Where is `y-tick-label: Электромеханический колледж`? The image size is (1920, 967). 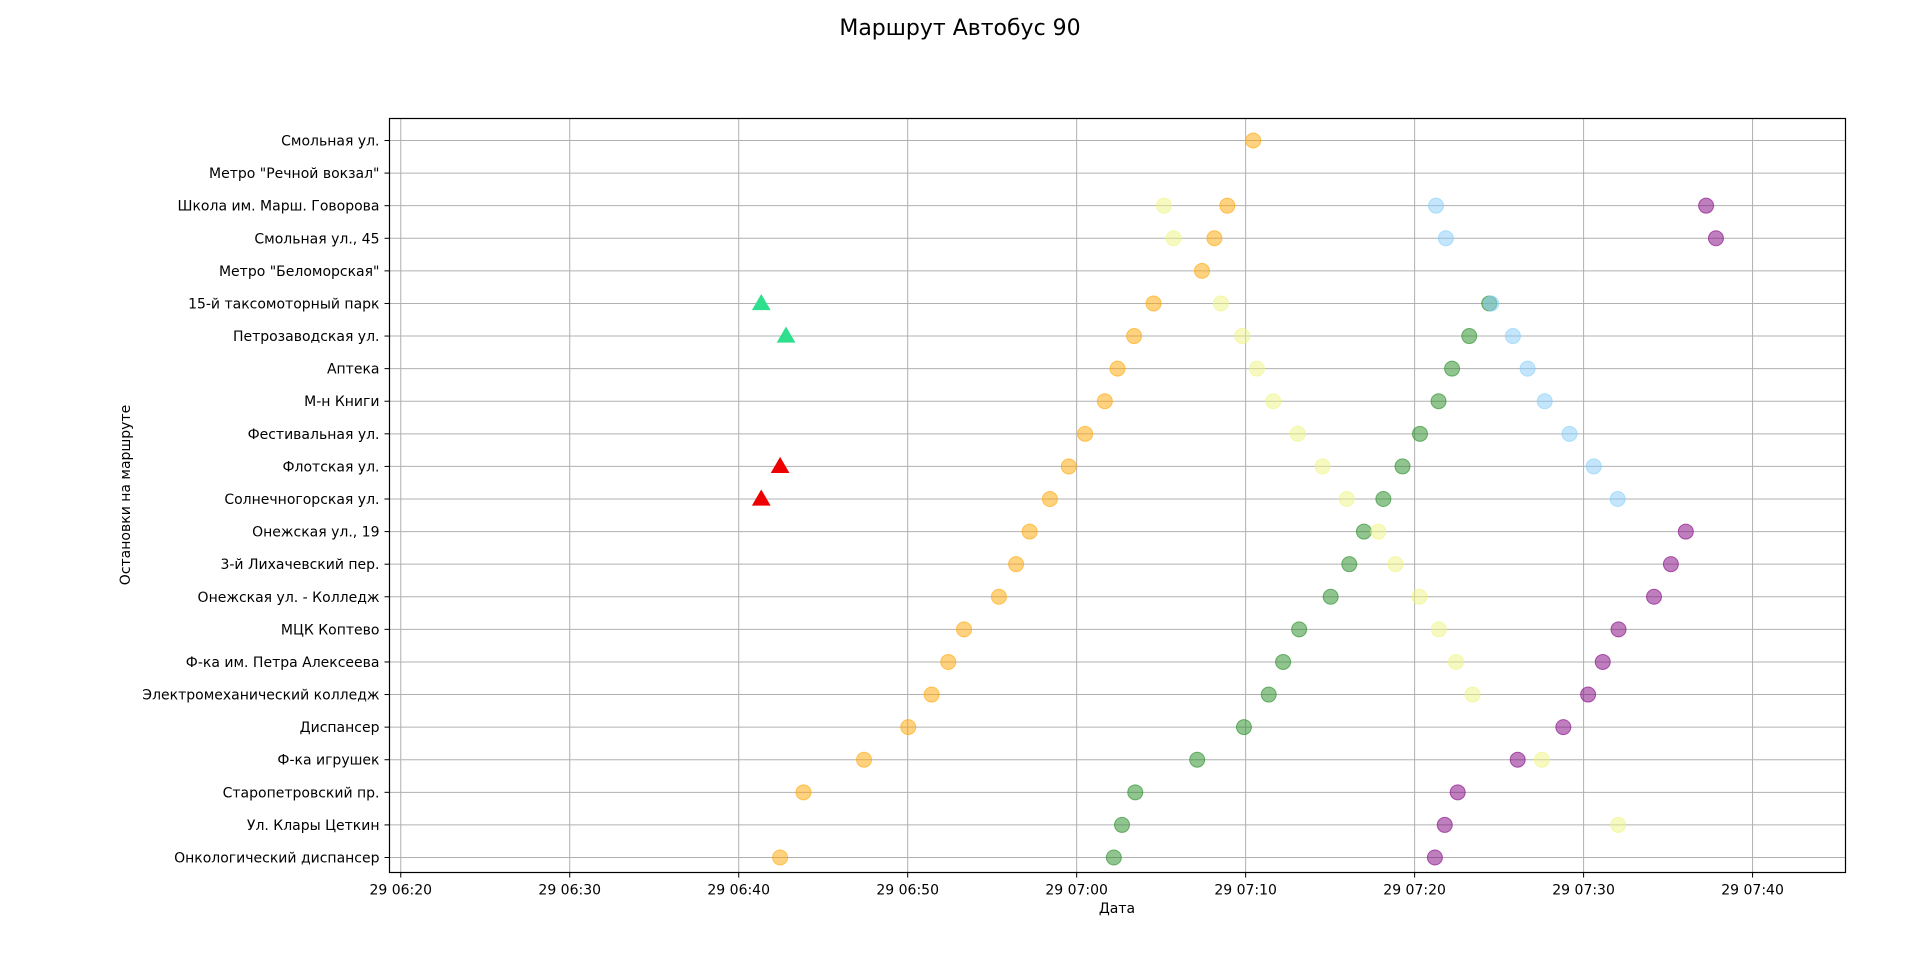 y-tick-label: Электромеханический колледж is located at coordinates (261, 696).